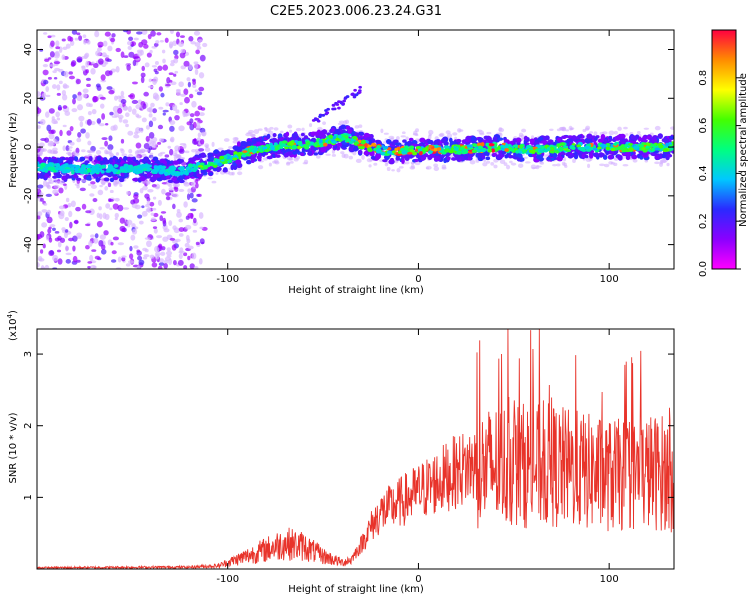 This screenshot has width=750, height=600. What do you see at coordinates (703, 78) in the screenshot?
I see `colorbar-tick-label: 0.8` at bounding box center [703, 78].